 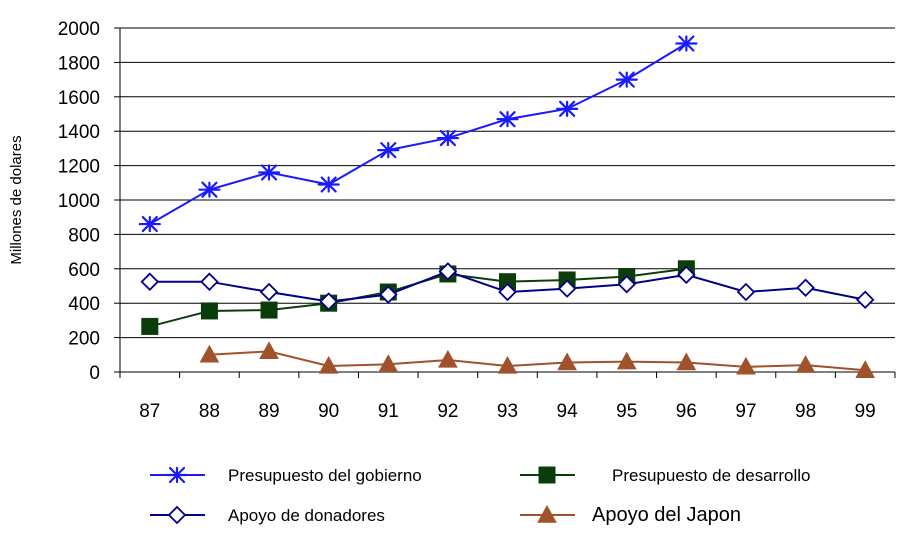 I want to click on y-tick-label: 200, so click(x=84, y=339).